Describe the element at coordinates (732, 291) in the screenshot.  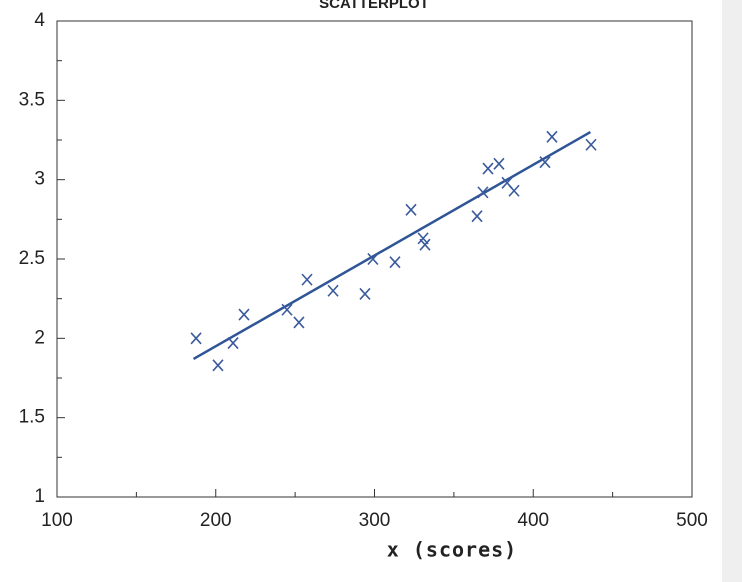
I see `side-panel` at that location.